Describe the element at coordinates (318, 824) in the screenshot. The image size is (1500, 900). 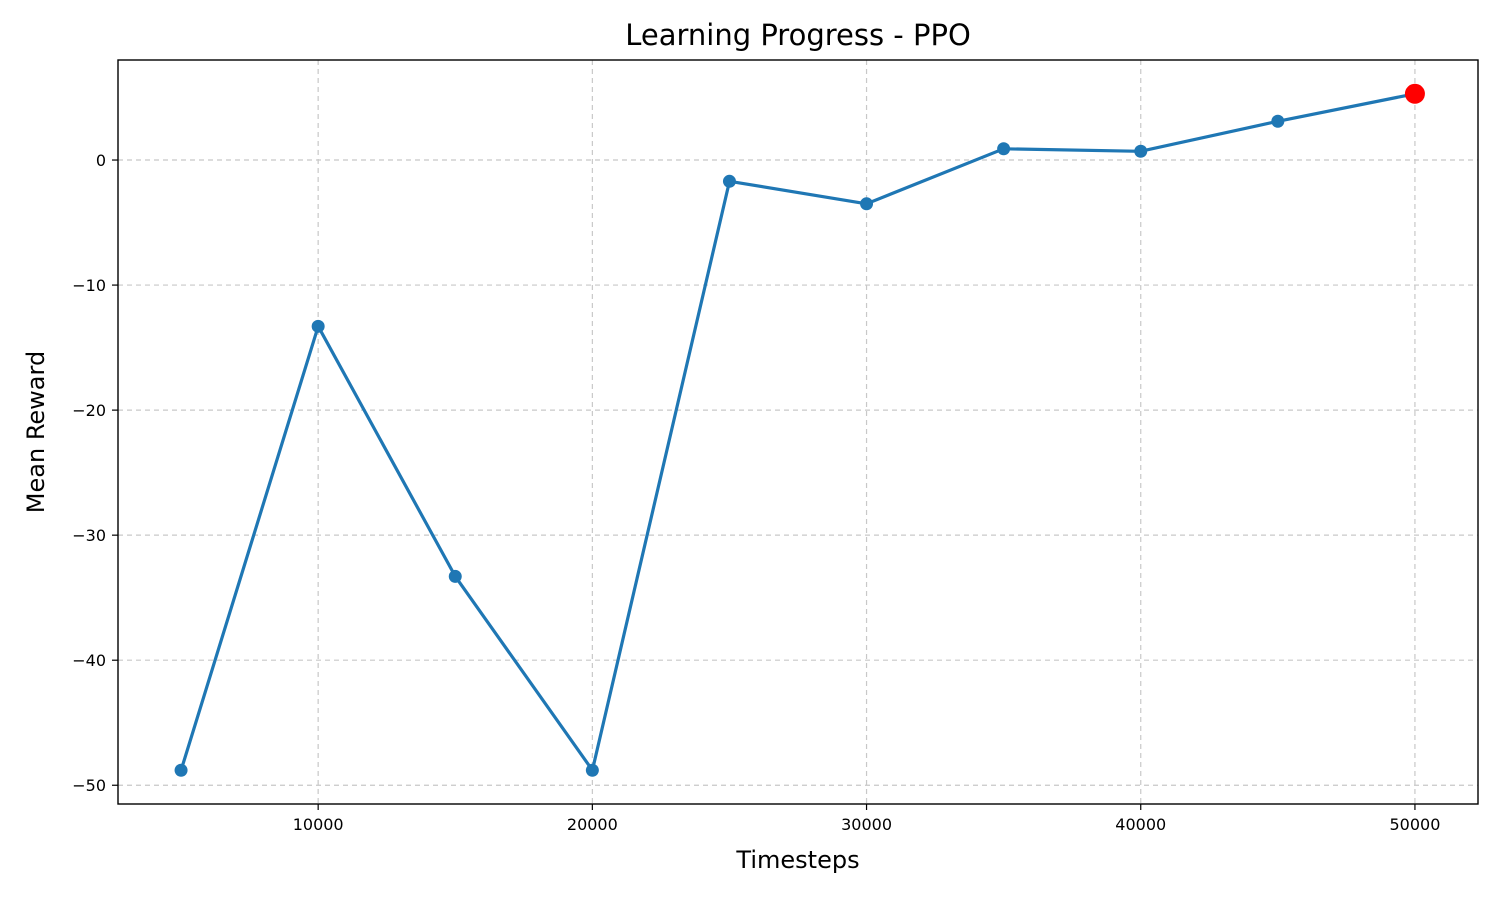
I see `x-tick-label: 10000` at that location.